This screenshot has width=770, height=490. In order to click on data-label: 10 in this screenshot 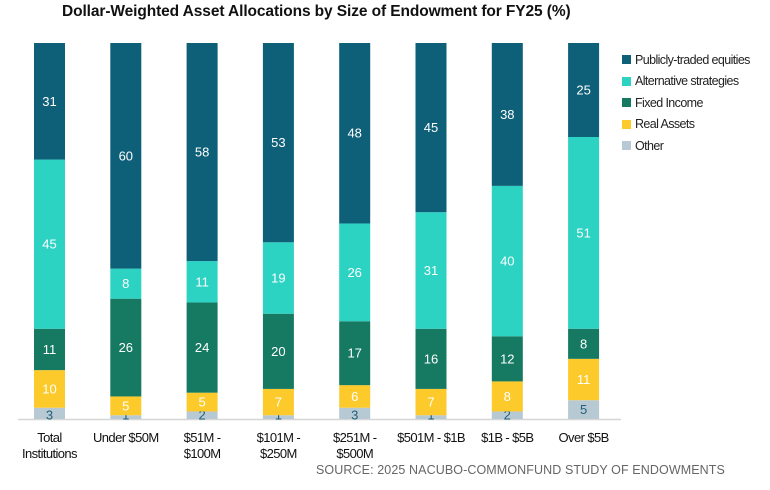, I will do `click(49, 388)`.